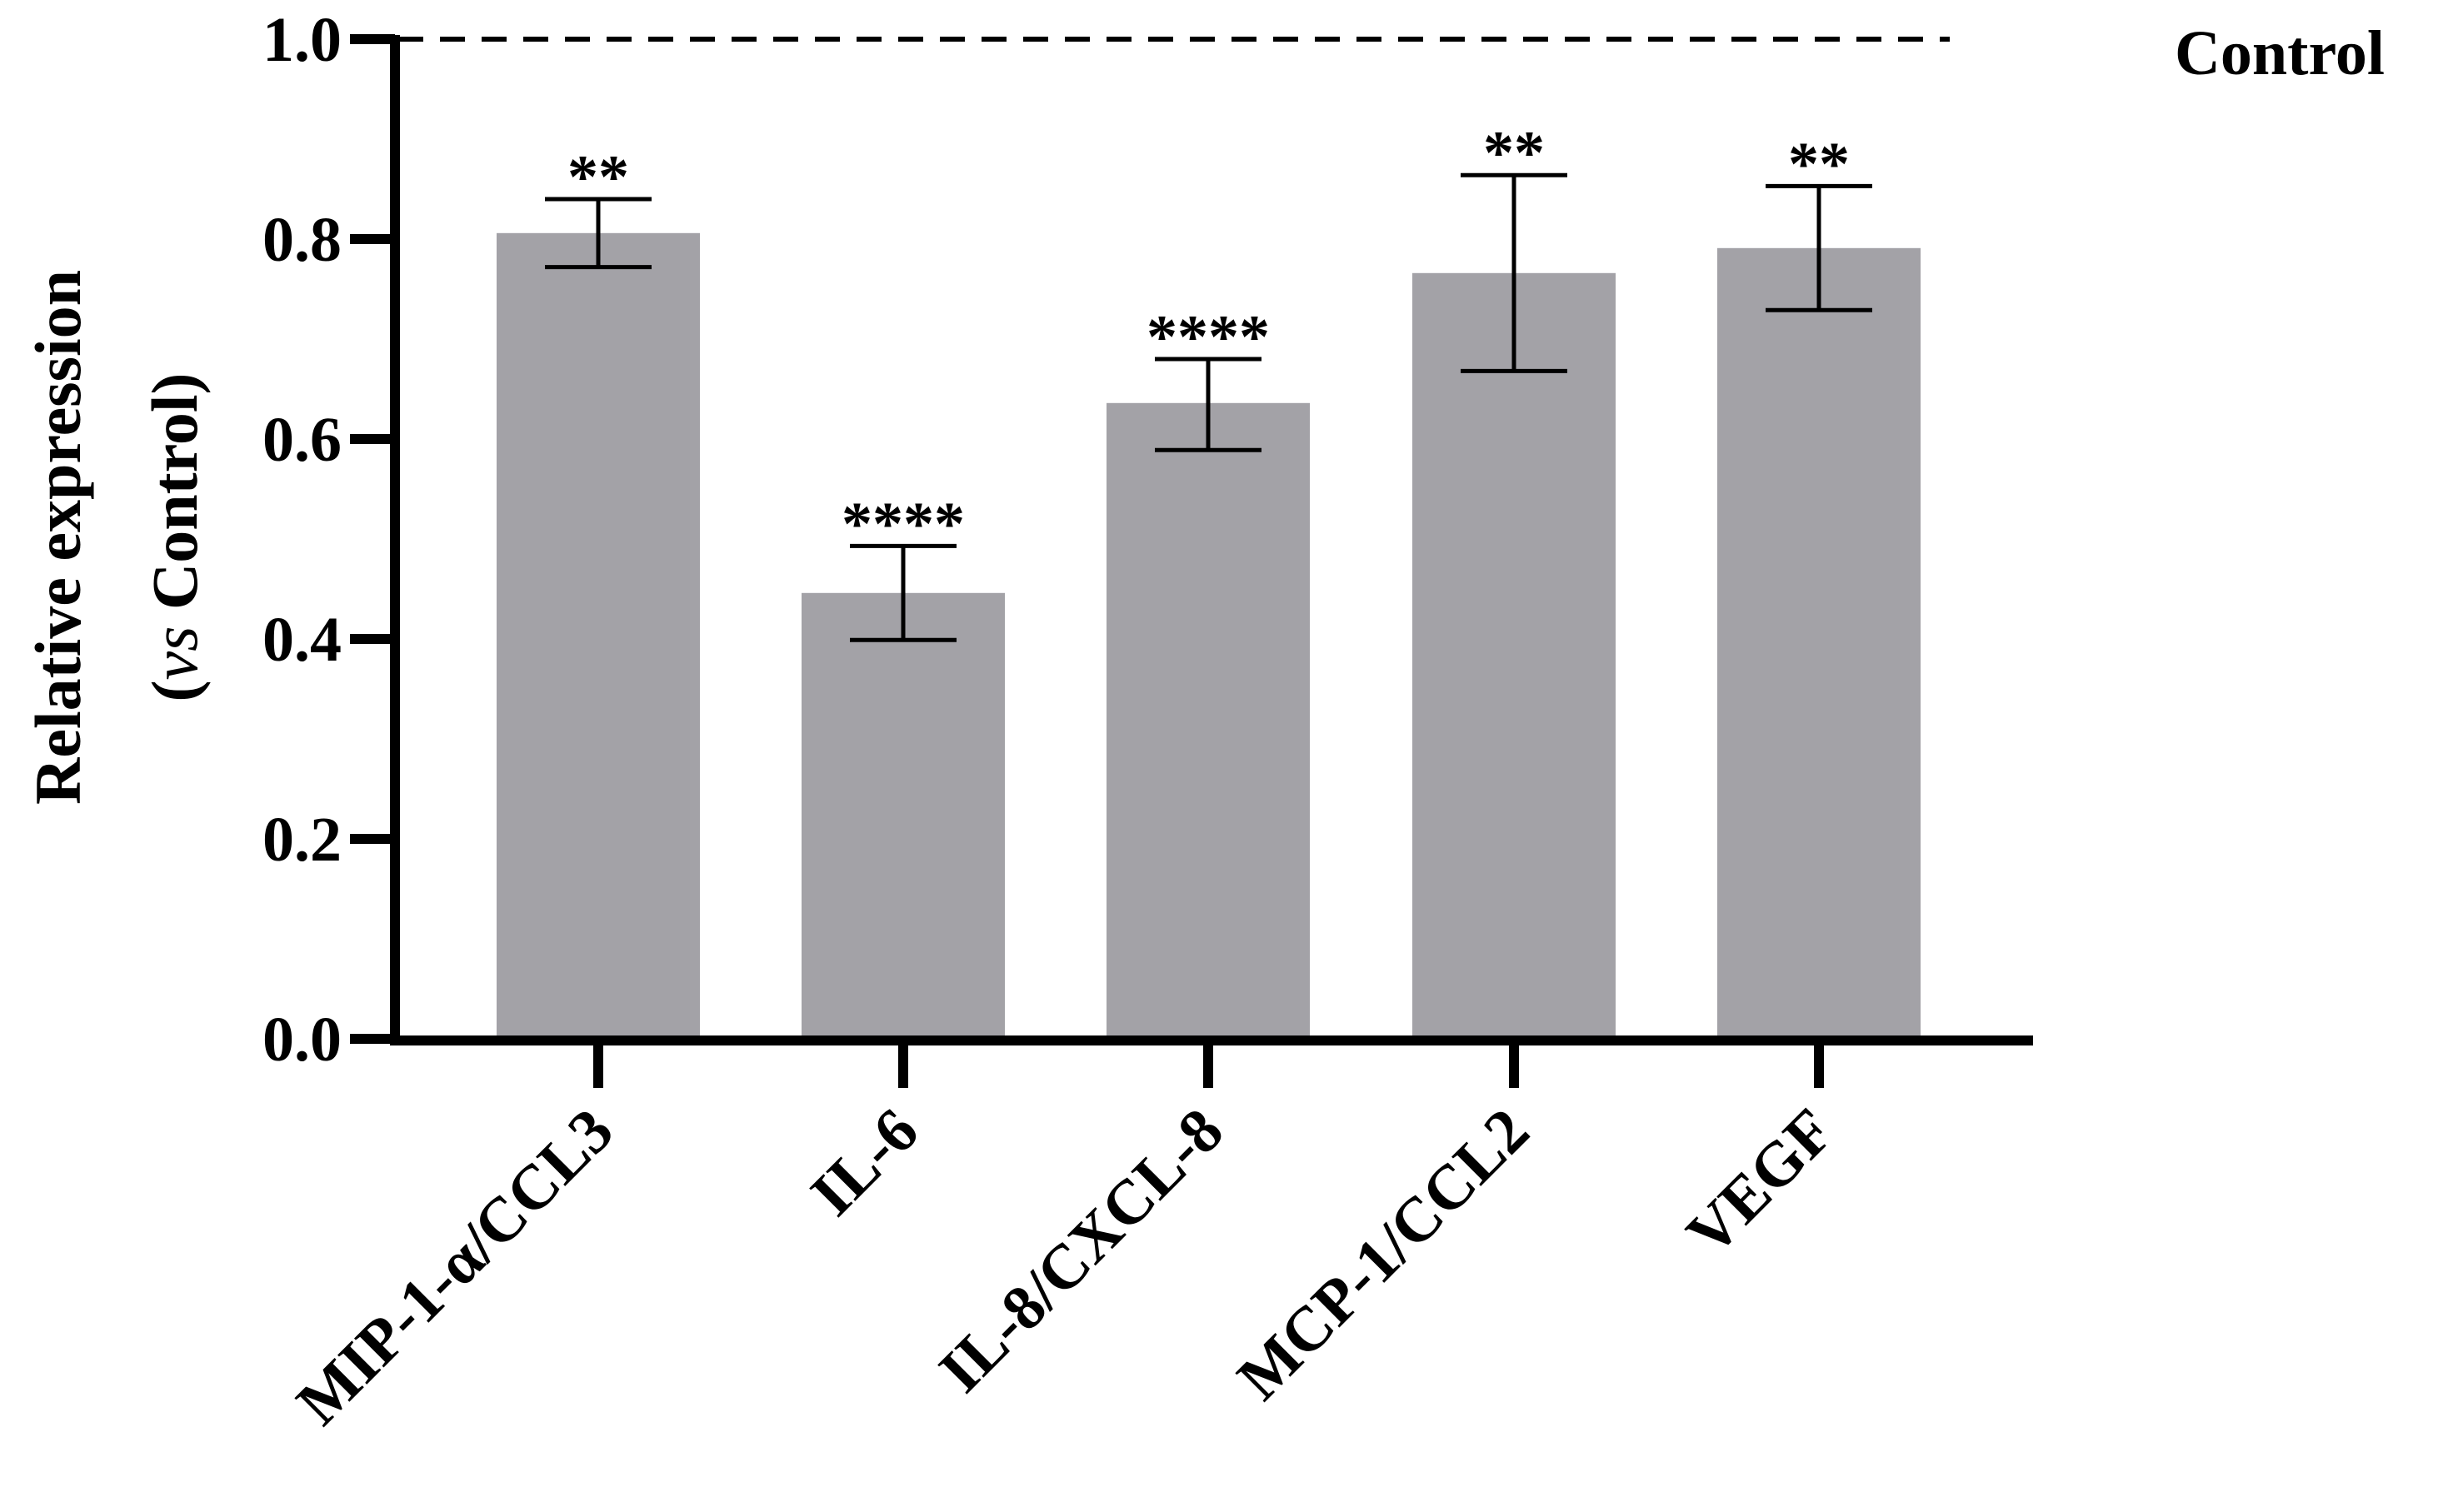  What do you see at coordinates (903, 524) in the screenshot?
I see `significance-label-1: ****` at bounding box center [903, 524].